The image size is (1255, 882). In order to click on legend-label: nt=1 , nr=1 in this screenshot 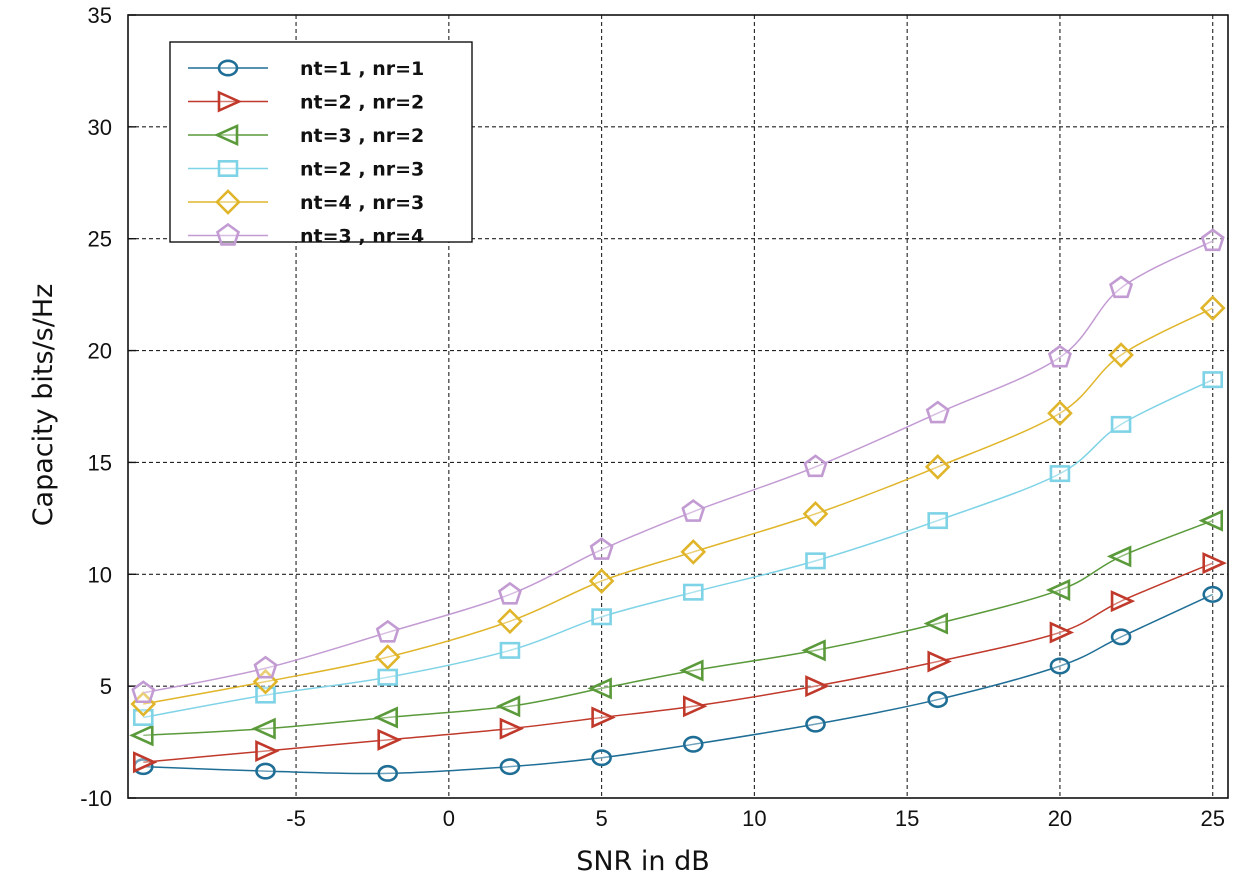, I will do `click(362, 69)`.